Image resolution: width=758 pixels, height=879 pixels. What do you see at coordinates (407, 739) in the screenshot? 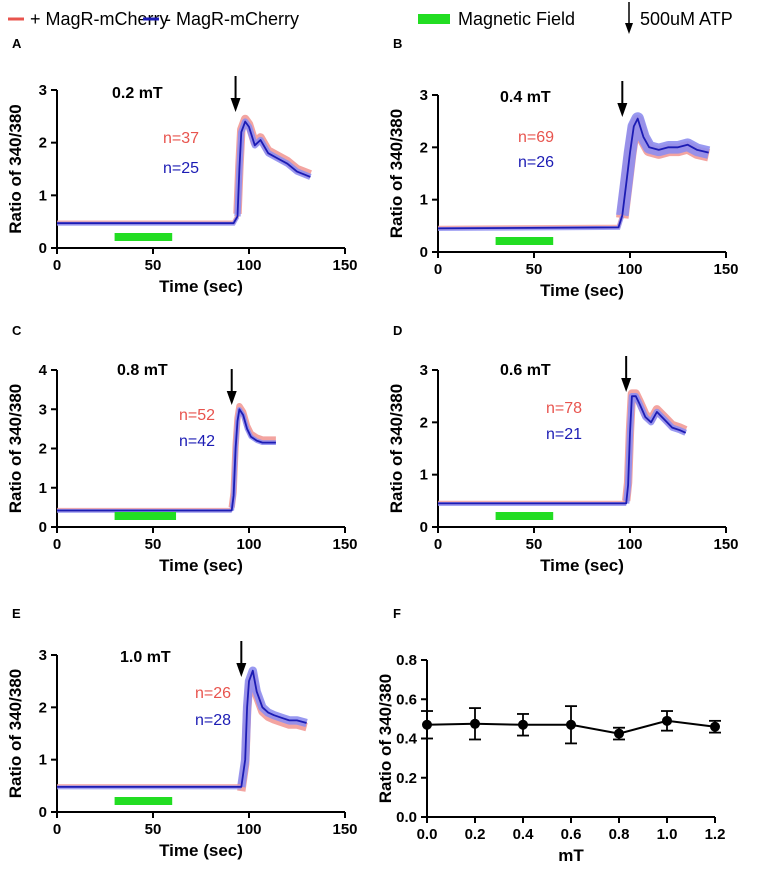
I see `y-tick-label: 0.4` at bounding box center [407, 739].